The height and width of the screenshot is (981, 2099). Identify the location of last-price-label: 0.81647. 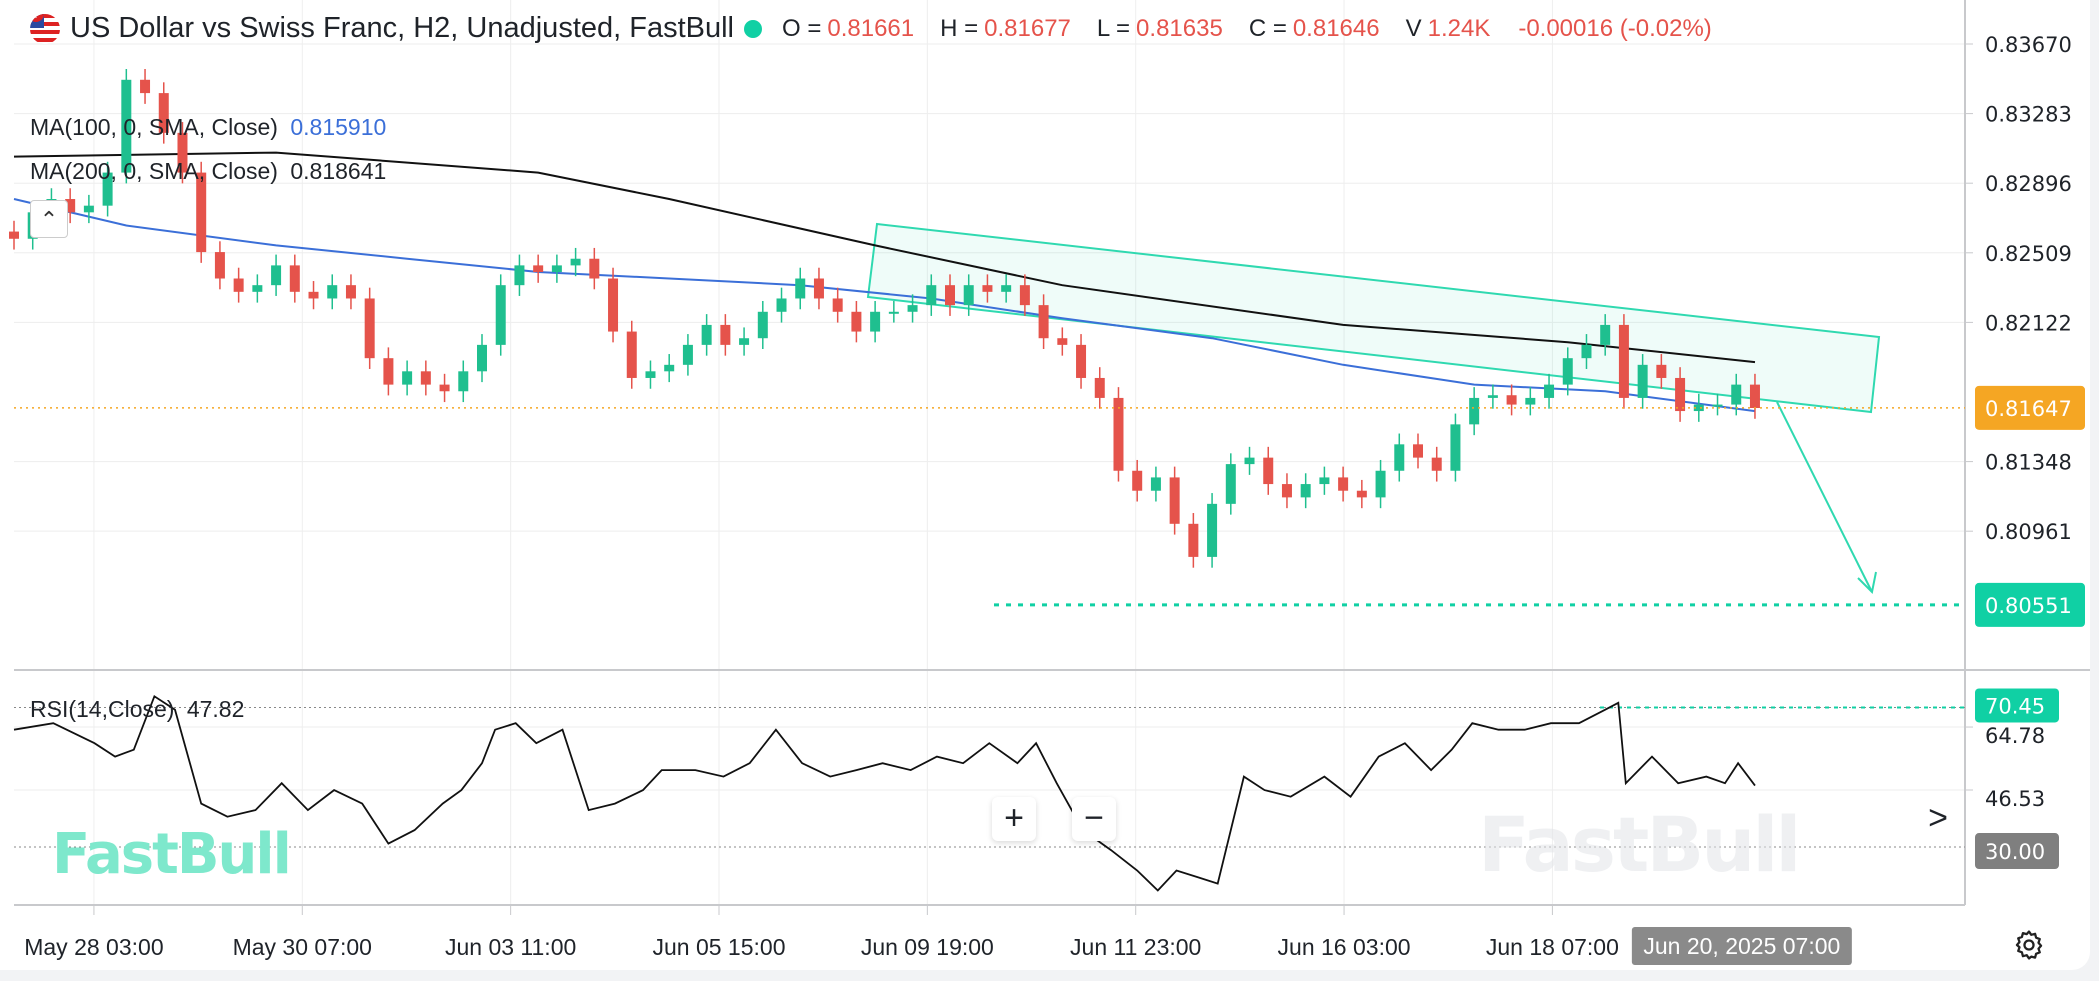
(2028, 409).